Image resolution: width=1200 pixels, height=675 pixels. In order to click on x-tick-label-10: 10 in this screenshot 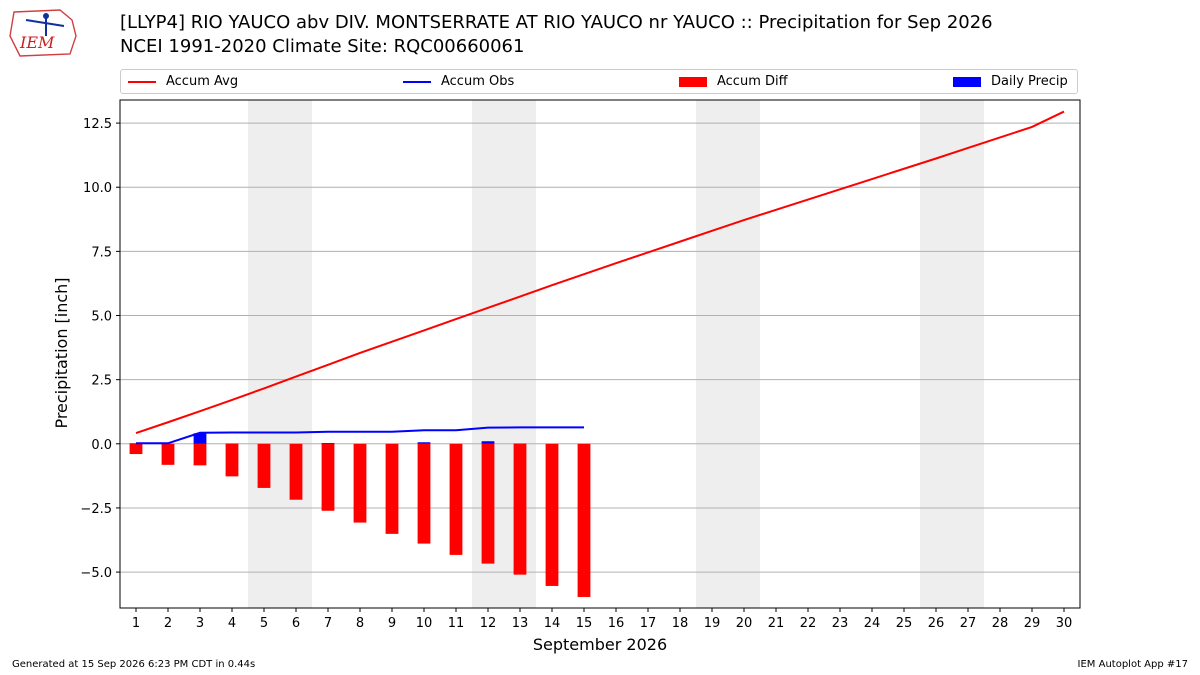, I will do `click(424, 623)`.